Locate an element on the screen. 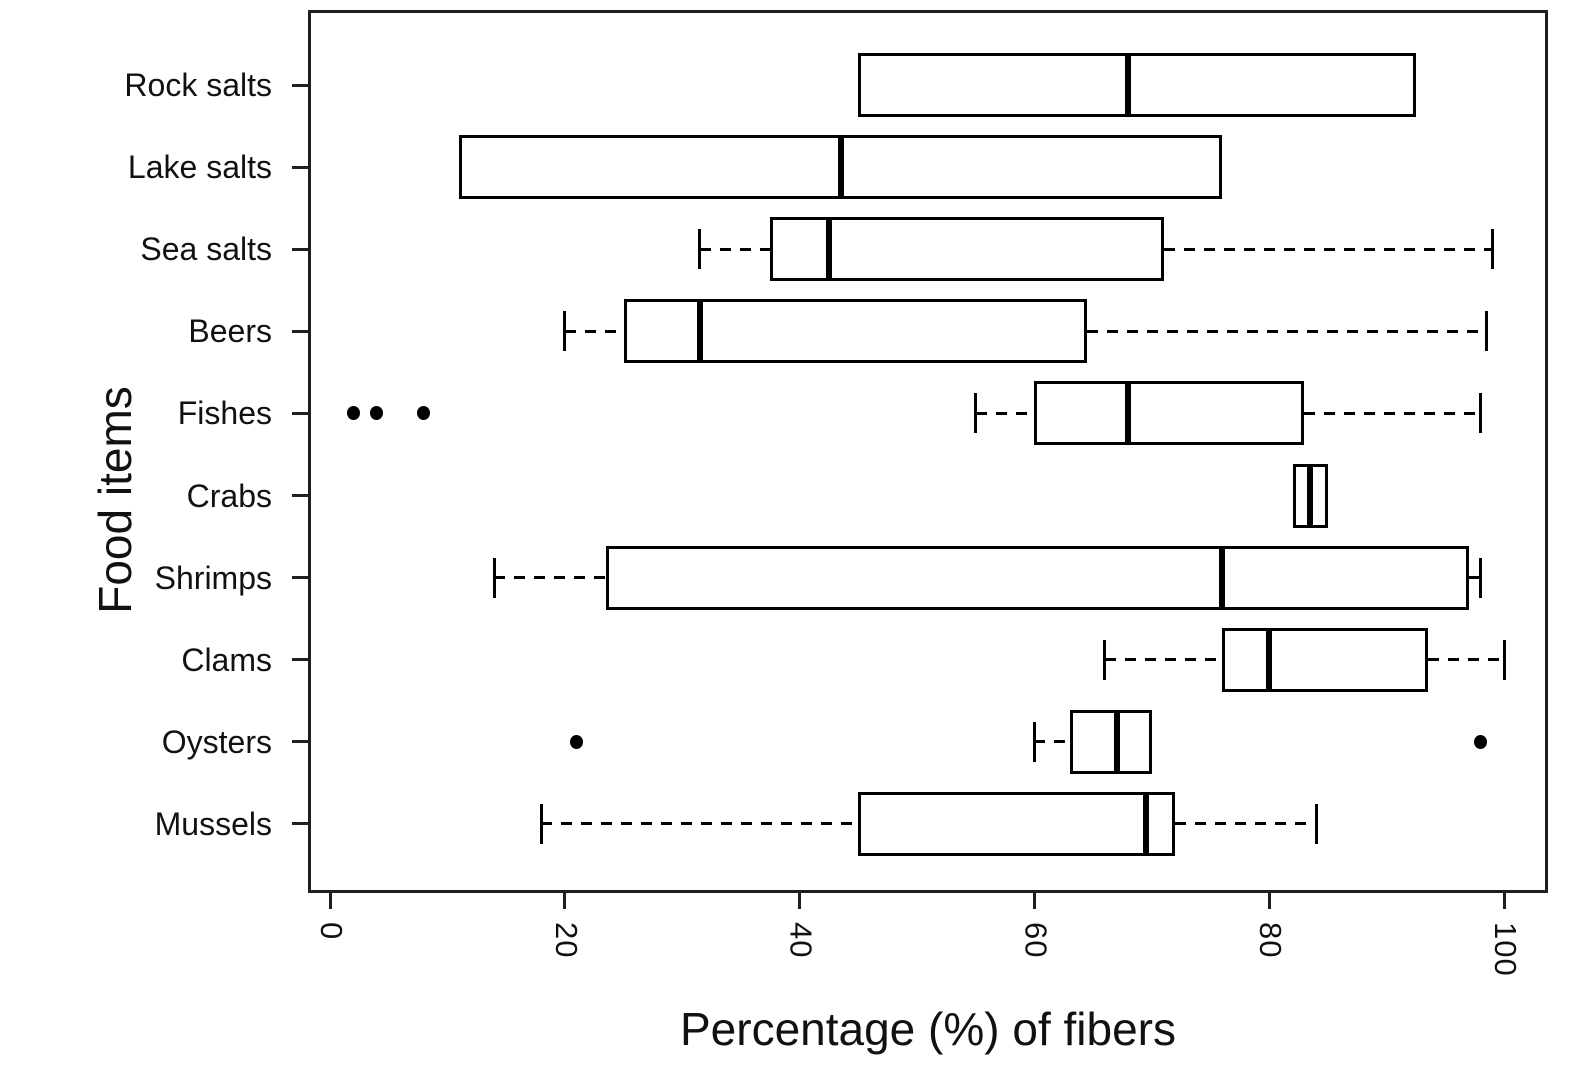 This screenshot has width=1579, height=1078. box-mussels is located at coordinates (1017, 823).